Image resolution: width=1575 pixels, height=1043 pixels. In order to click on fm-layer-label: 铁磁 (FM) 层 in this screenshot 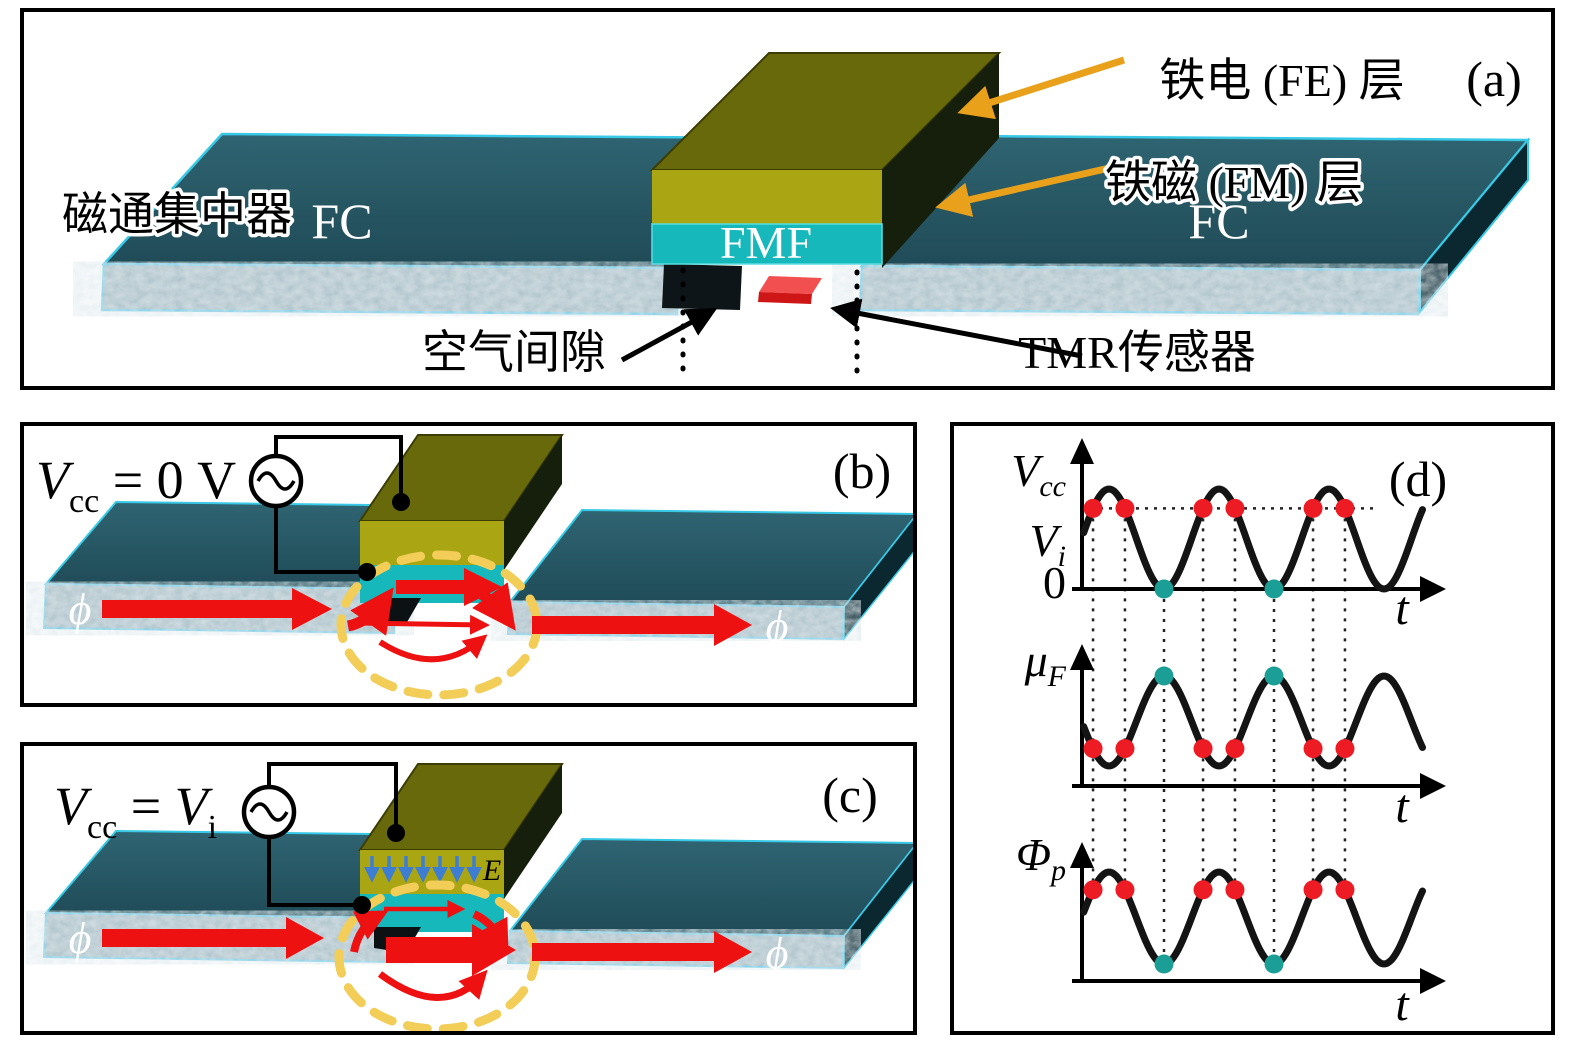, I will do `click(1234, 182)`.